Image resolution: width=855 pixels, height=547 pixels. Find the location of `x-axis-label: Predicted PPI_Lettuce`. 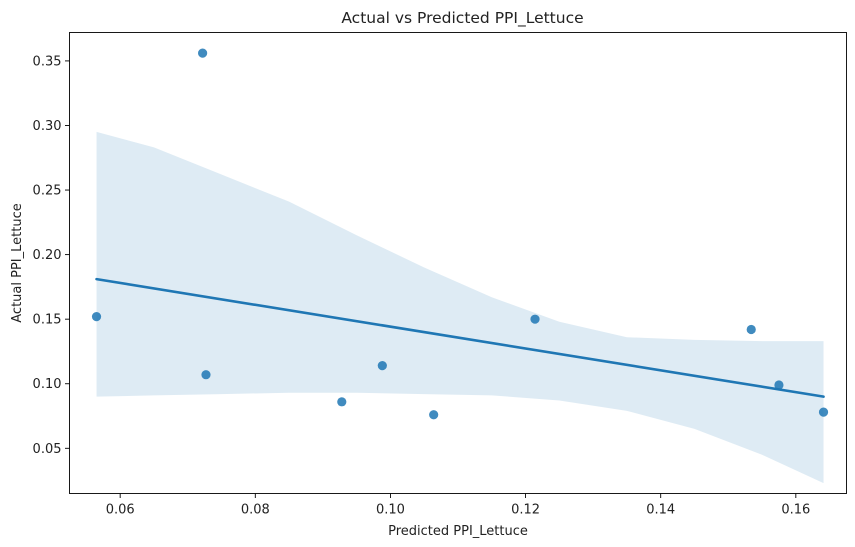

x-axis-label: Predicted PPI_Lettuce is located at coordinates (458, 531).